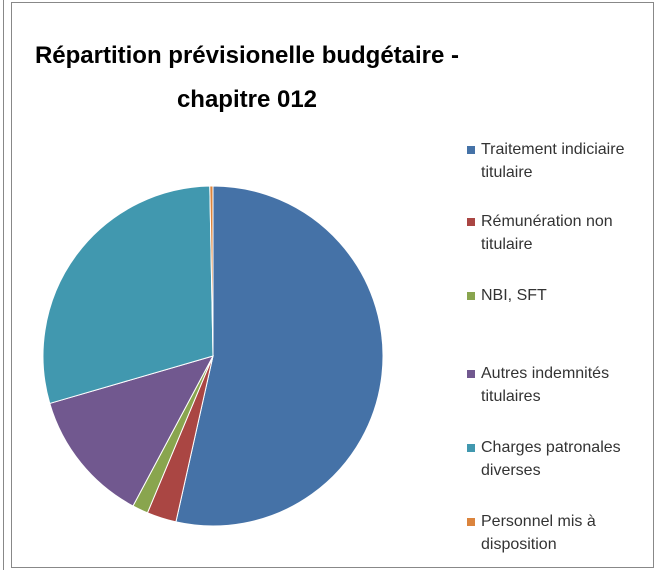 This screenshot has width=667, height=570. Describe the element at coordinates (3, 285) in the screenshot. I see `window-edge` at that location.